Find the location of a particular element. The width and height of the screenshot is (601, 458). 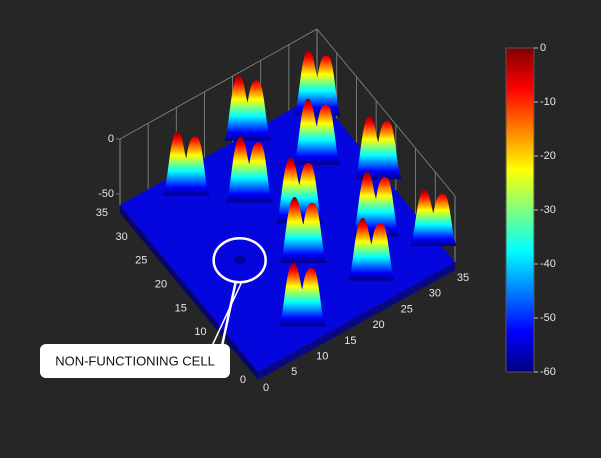

z-tick-label: 0 is located at coordinates (111, 139).